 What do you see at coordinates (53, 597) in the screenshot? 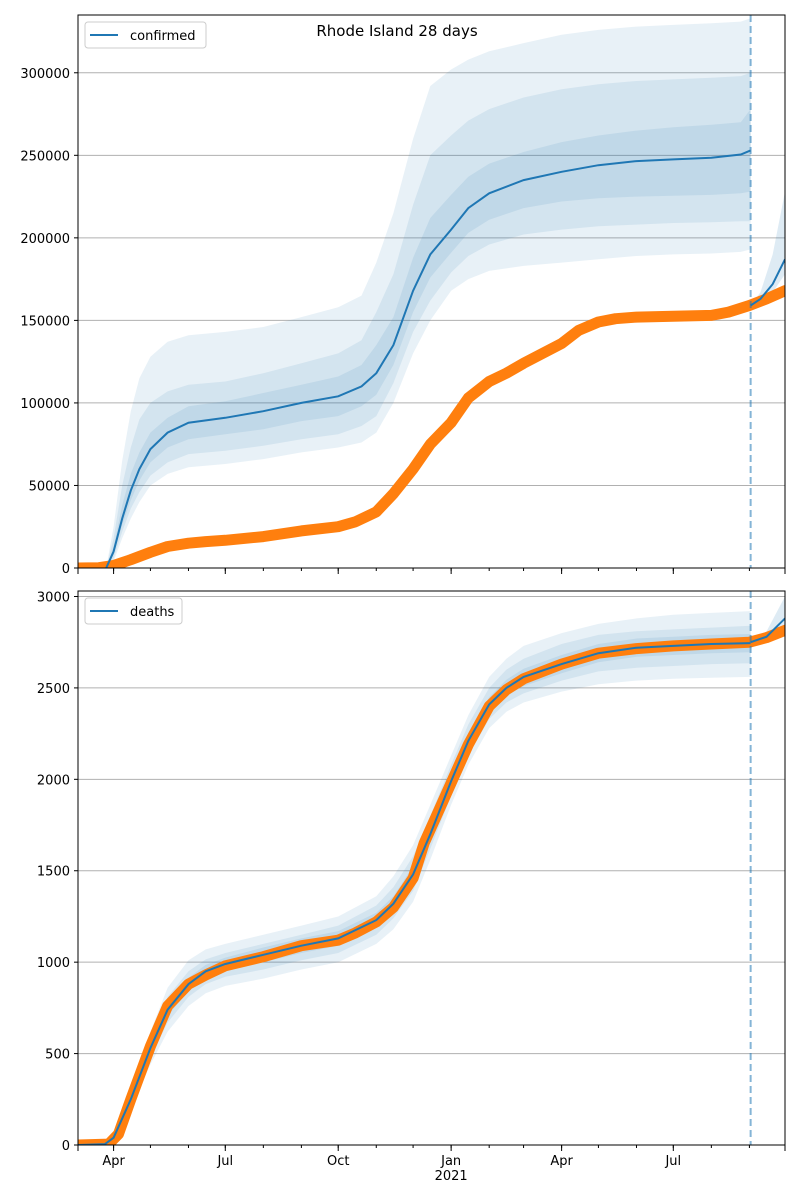
I see `y-tick-label: 3000` at bounding box center [53, 597].